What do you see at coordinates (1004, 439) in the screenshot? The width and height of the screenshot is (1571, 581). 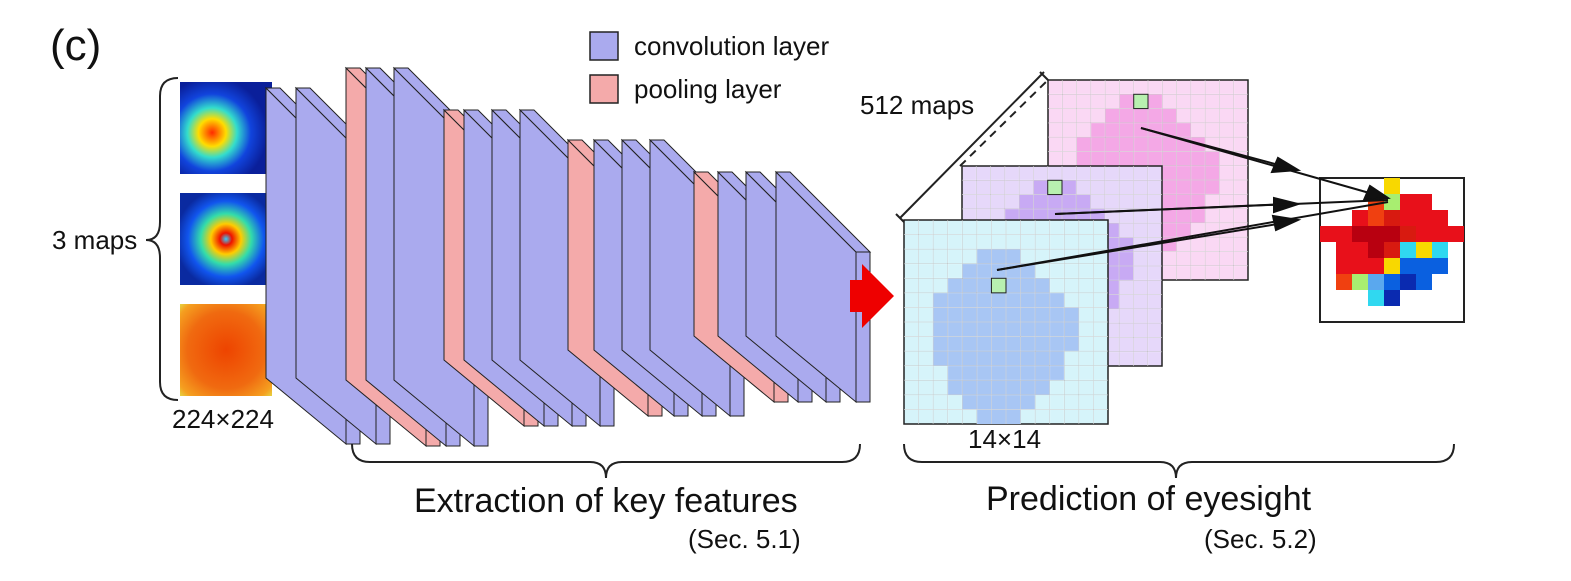 I see `prediction-size-label: 14×14` at bounding box center [1004, 439].